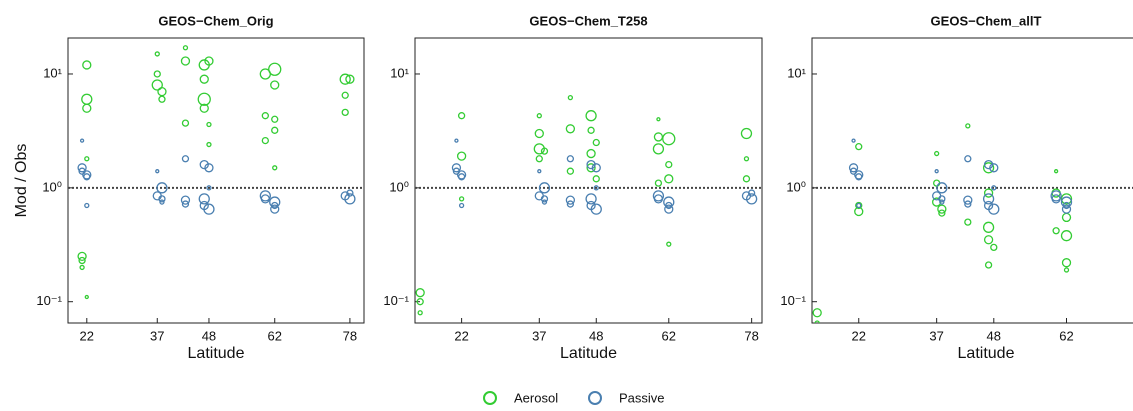  I want to click on y-tick-label: 10¹, so click(399, 72).